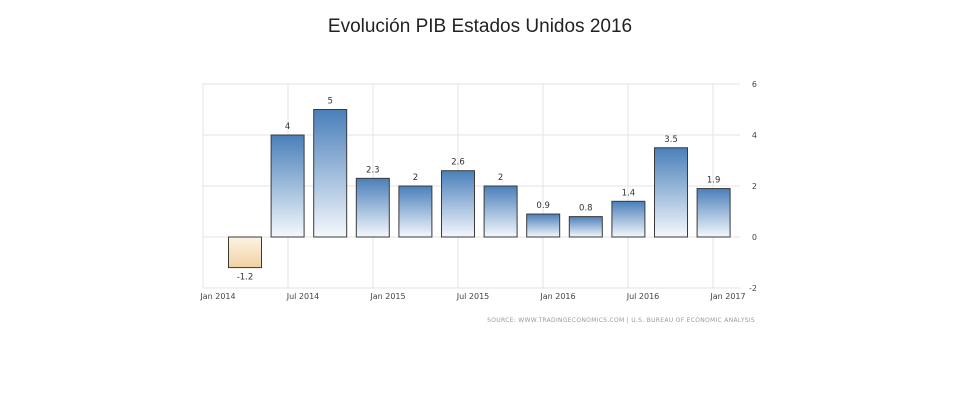 The height and width of the screenshot is (400, 960). Describe the element at coordinates (557, 296) in the screenshot. I see `x-tick-label: Jan 2016` at that location.